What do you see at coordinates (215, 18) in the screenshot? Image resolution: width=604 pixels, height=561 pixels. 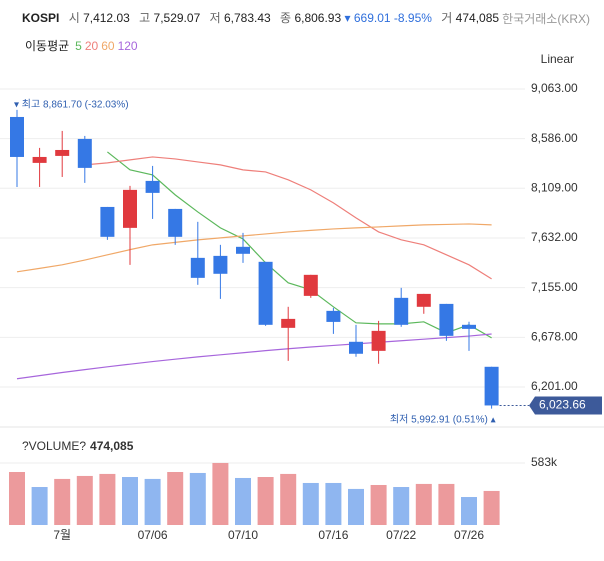 I see `label: 저` at bounding box center [215, 18].